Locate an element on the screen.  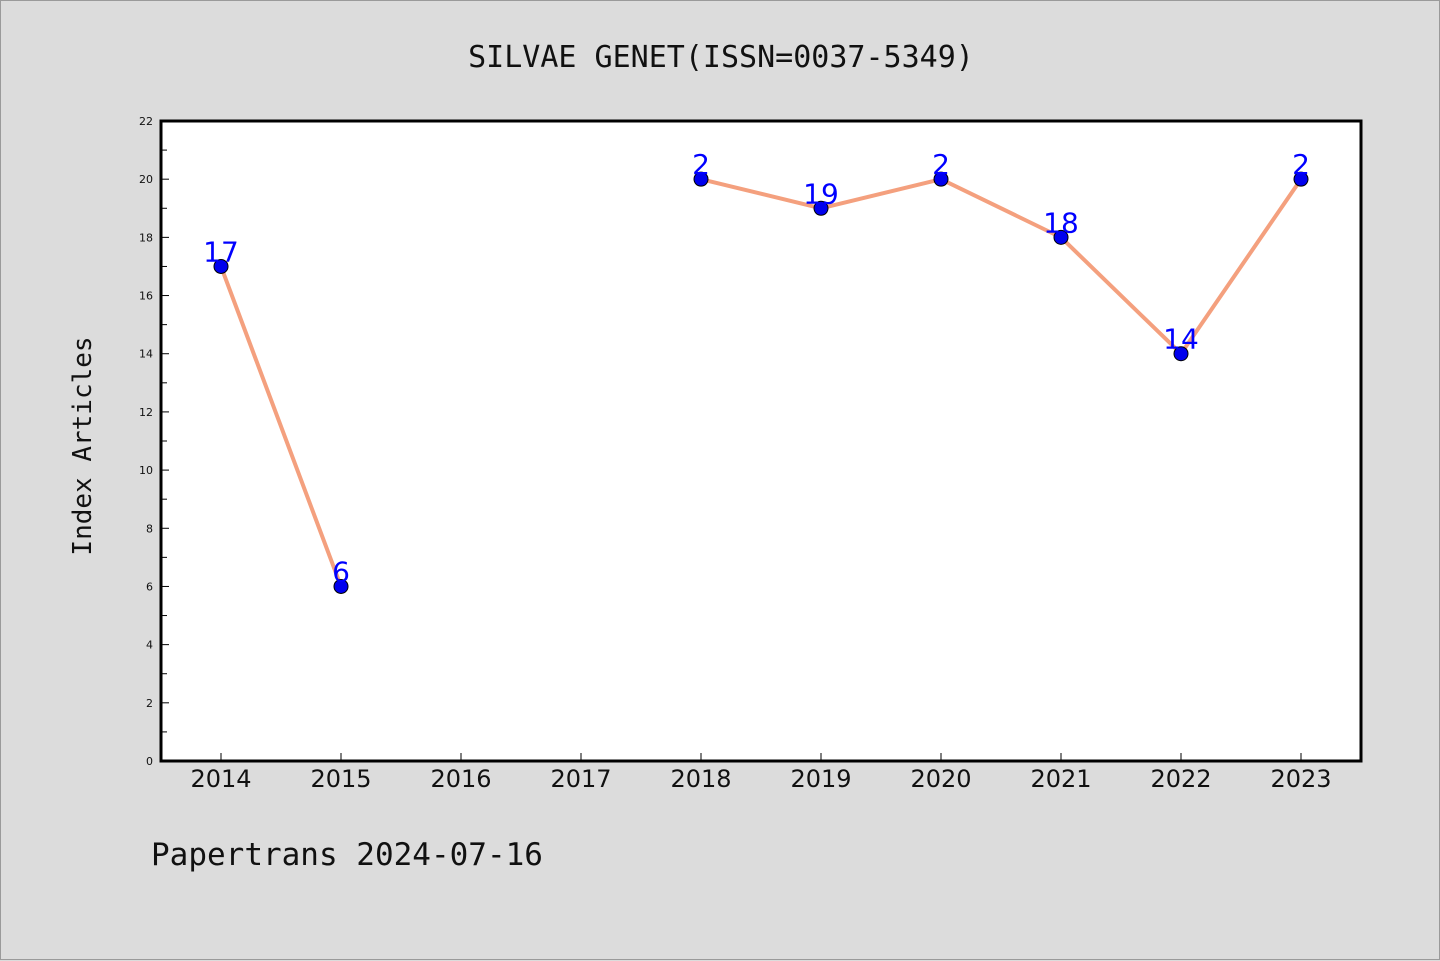
y-tick-label: 6 is located at coordinates (149, 586).